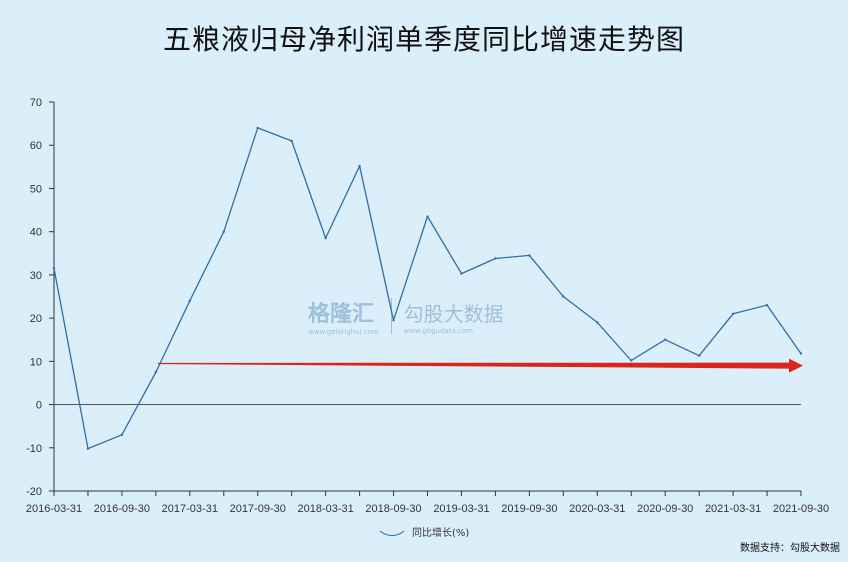  What do you see at coordinates (341, 314) in the screenshot?
I see `watermark-logo-text: 格隆汇` at bounding box center [341, 314].